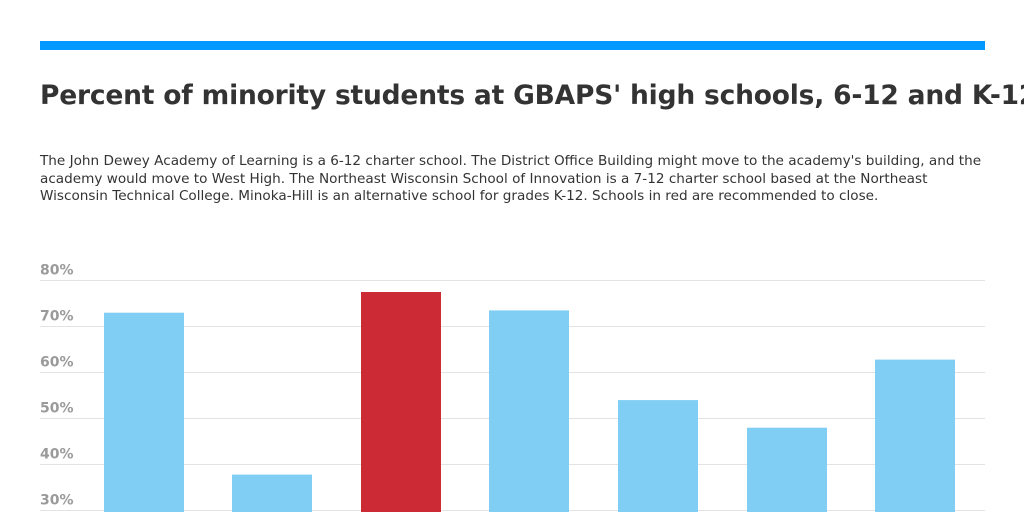 The width and height of the screenshot is (1024, 512). I want to click on y-tick-label: 30%, so click(57, 501).